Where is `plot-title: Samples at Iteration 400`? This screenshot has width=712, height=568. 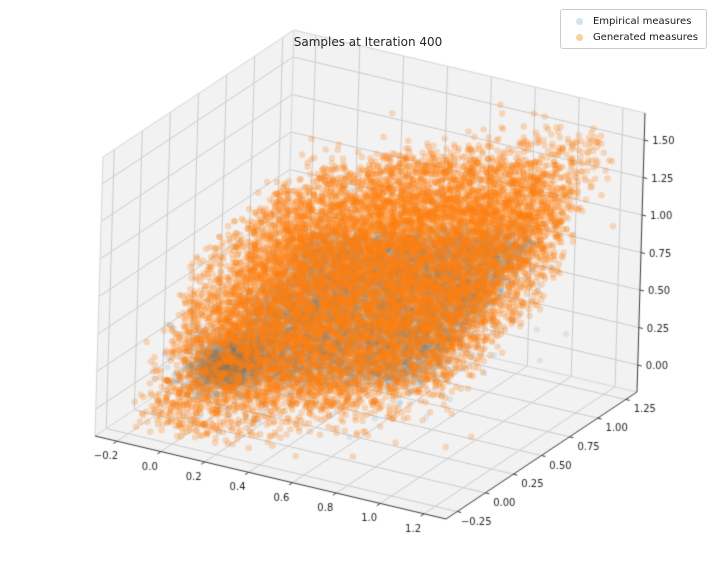
plot-title: Samples at Iteration 400 is located at coordinates (368, 42).